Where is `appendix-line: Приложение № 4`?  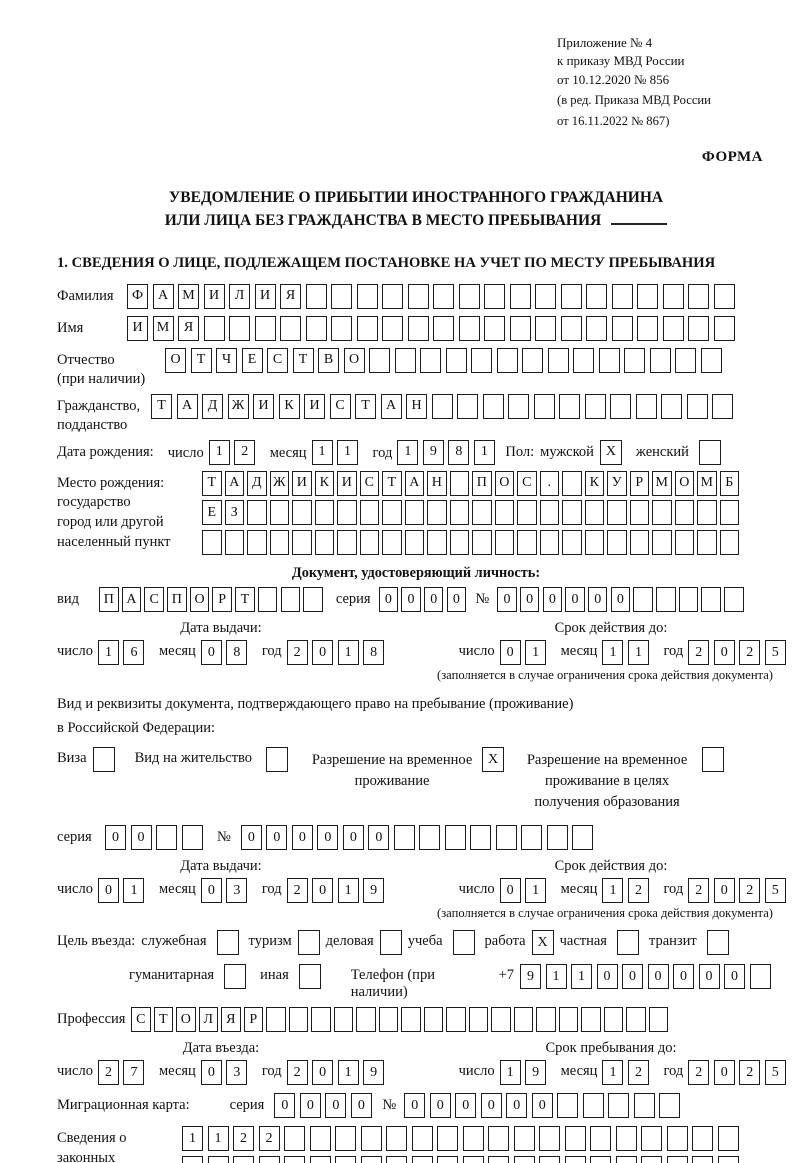 appendix-line: Приложение № 4 is located at coordinates (605, 42).